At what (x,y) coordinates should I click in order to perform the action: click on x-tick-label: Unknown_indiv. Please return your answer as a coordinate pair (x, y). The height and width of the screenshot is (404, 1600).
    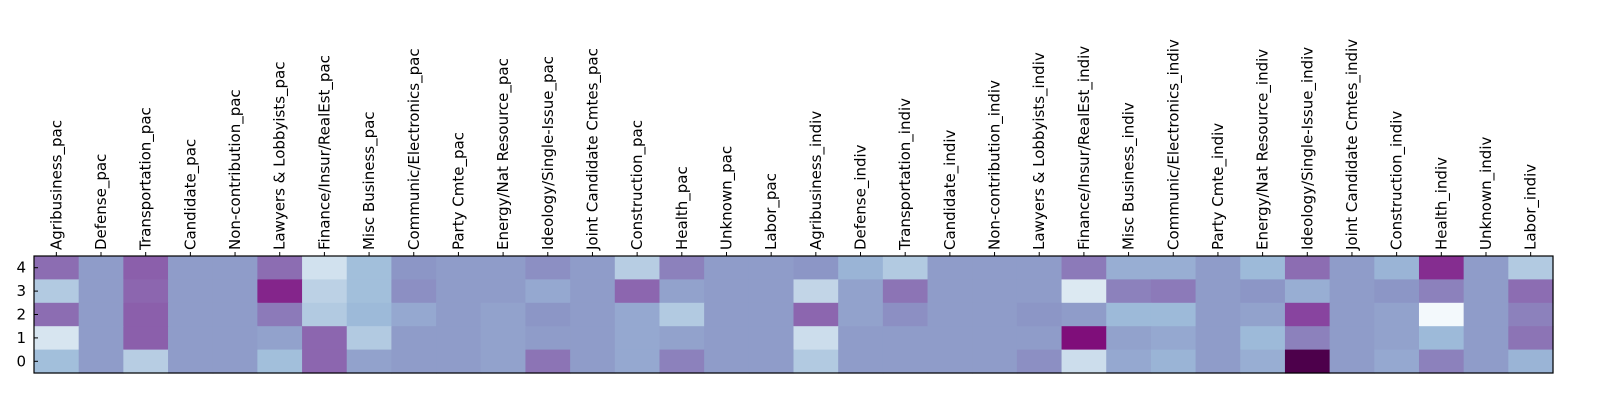
    Looking at the image, I should click on (1486, 193).